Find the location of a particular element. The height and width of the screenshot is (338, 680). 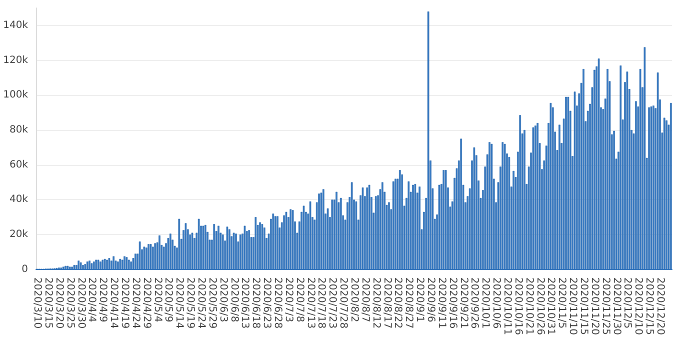

y-tick-label: 100k is located at coordinates (15, 95).